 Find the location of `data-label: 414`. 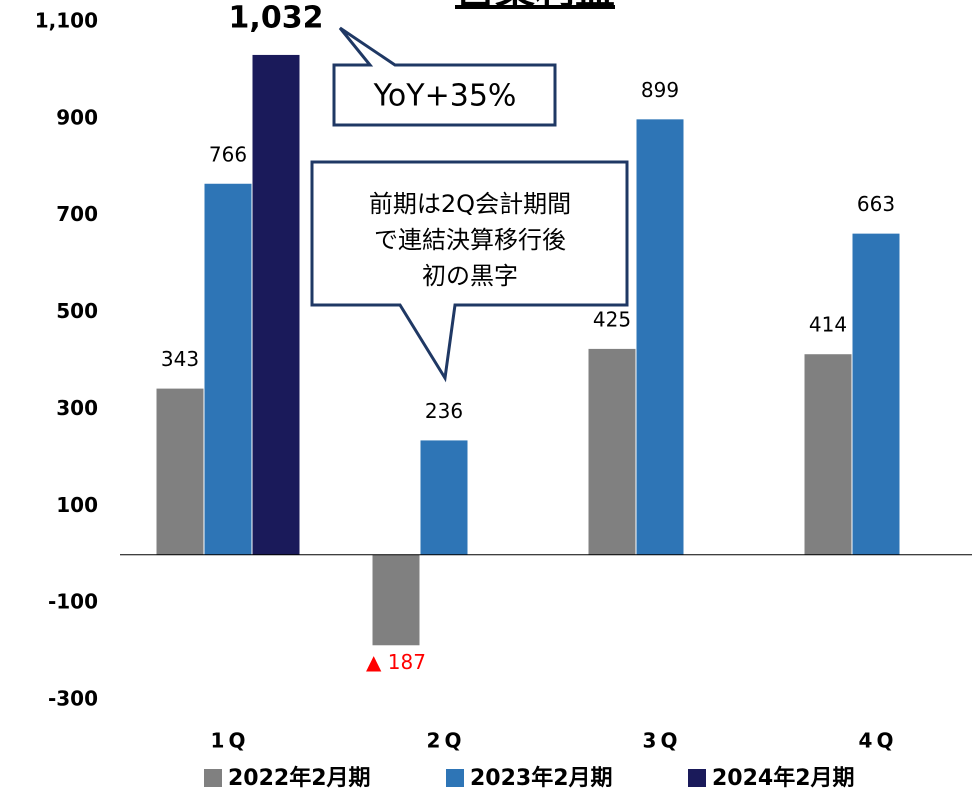

data-label: 414 is located at coordinates (828, 325).